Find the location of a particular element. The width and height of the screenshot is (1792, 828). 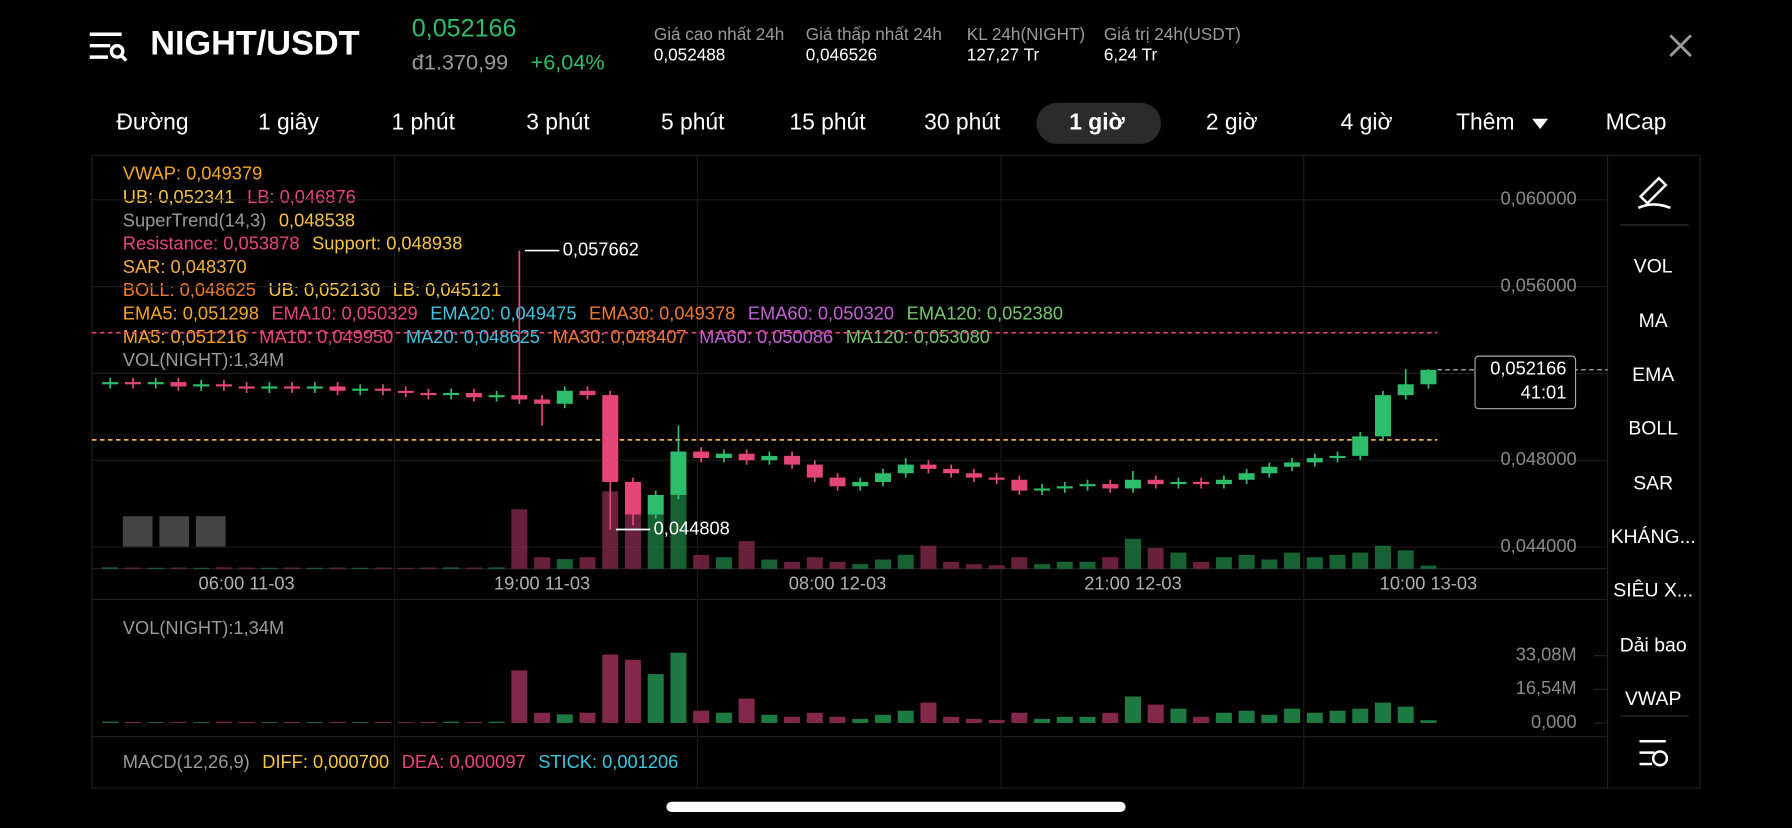

menu-icon is located at coordinates (108, 47).